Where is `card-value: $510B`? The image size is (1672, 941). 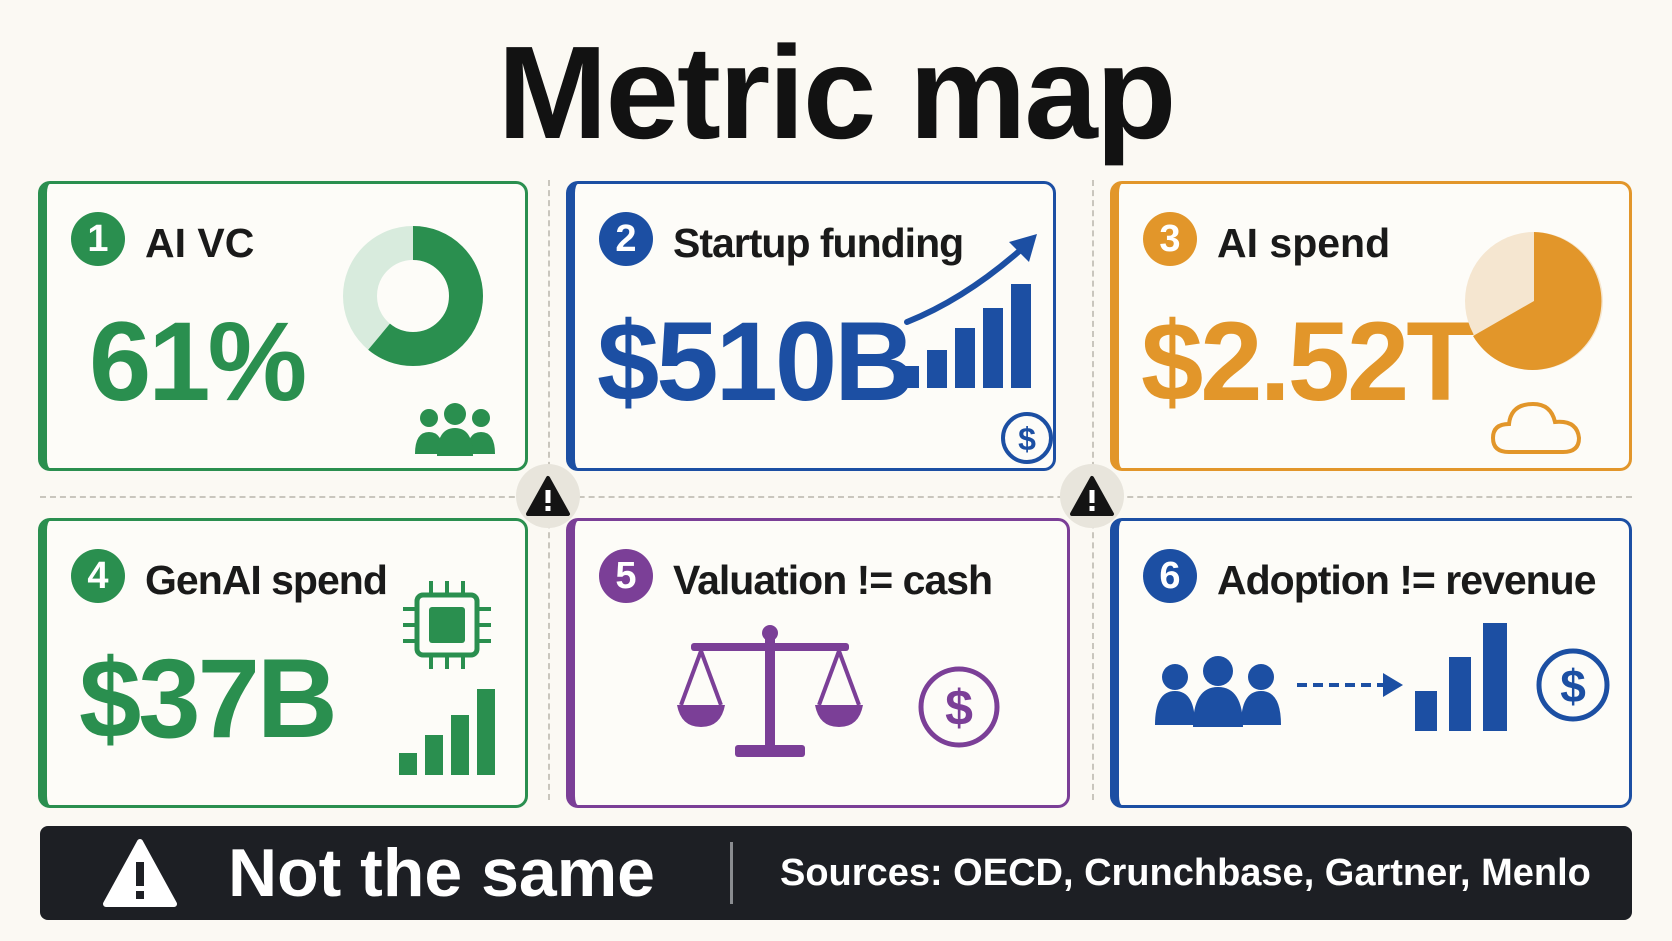
card-value: $510B is located at coordinates (756, 361).